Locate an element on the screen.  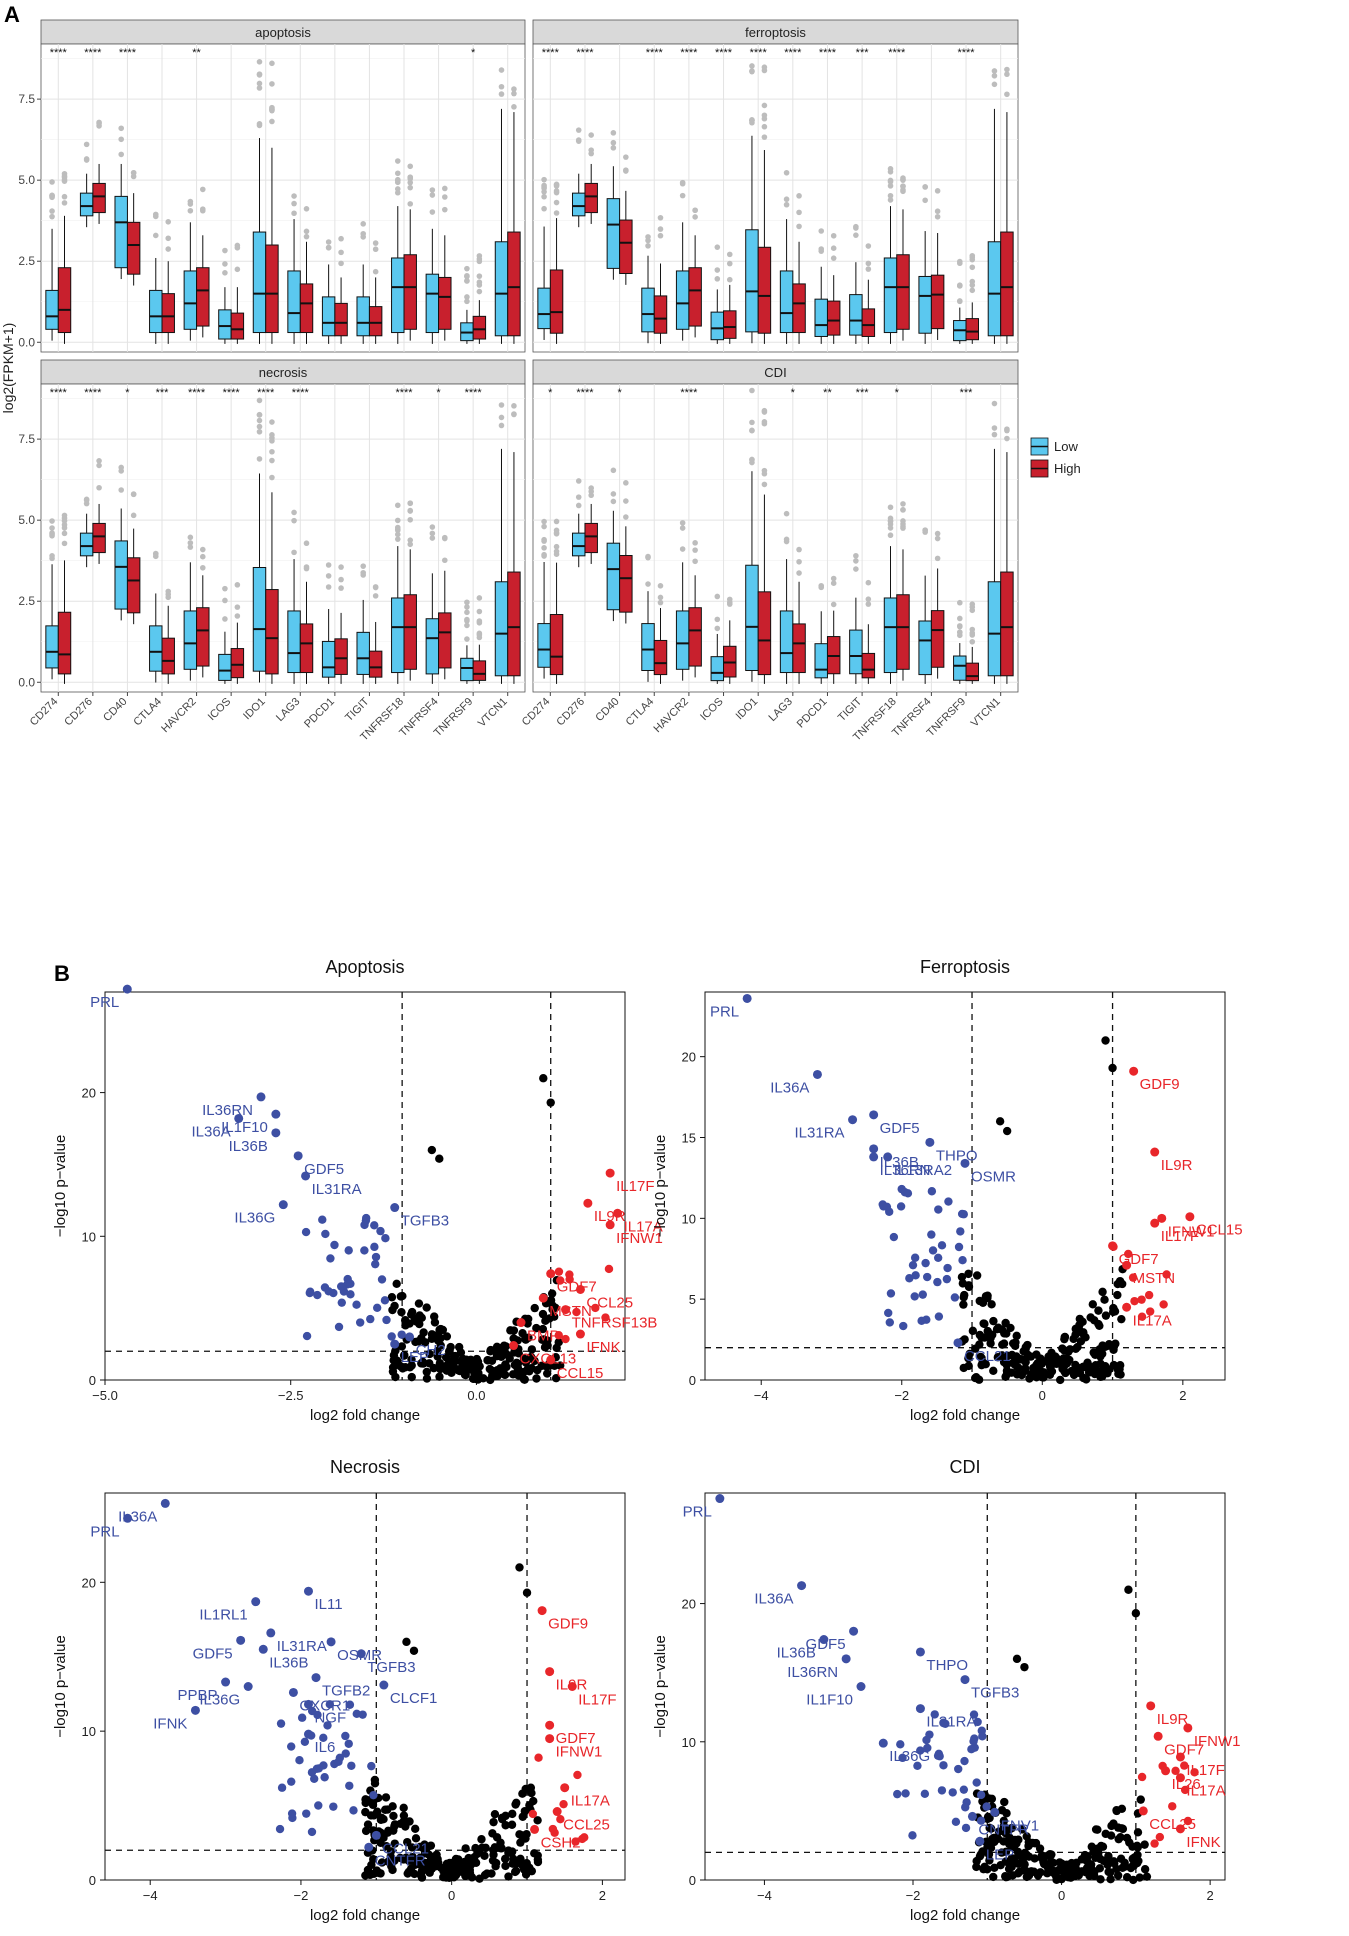
plot-frame is located at coordinates (365, 1186).